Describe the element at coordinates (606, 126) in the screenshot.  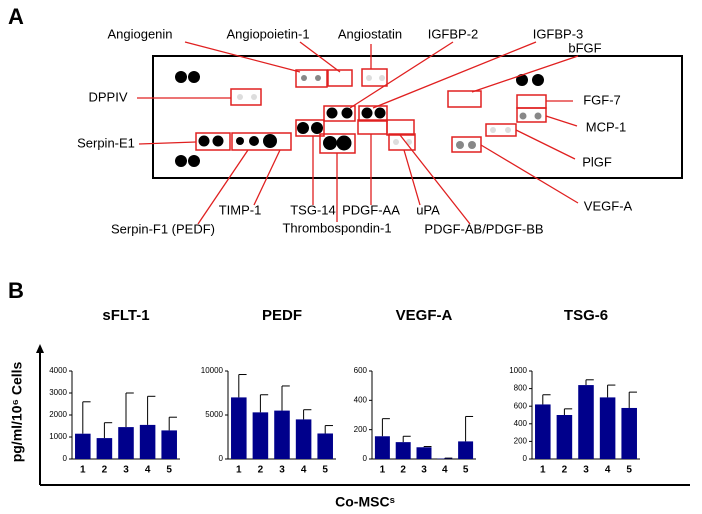
I see `array-label: MCP-1` at that location.